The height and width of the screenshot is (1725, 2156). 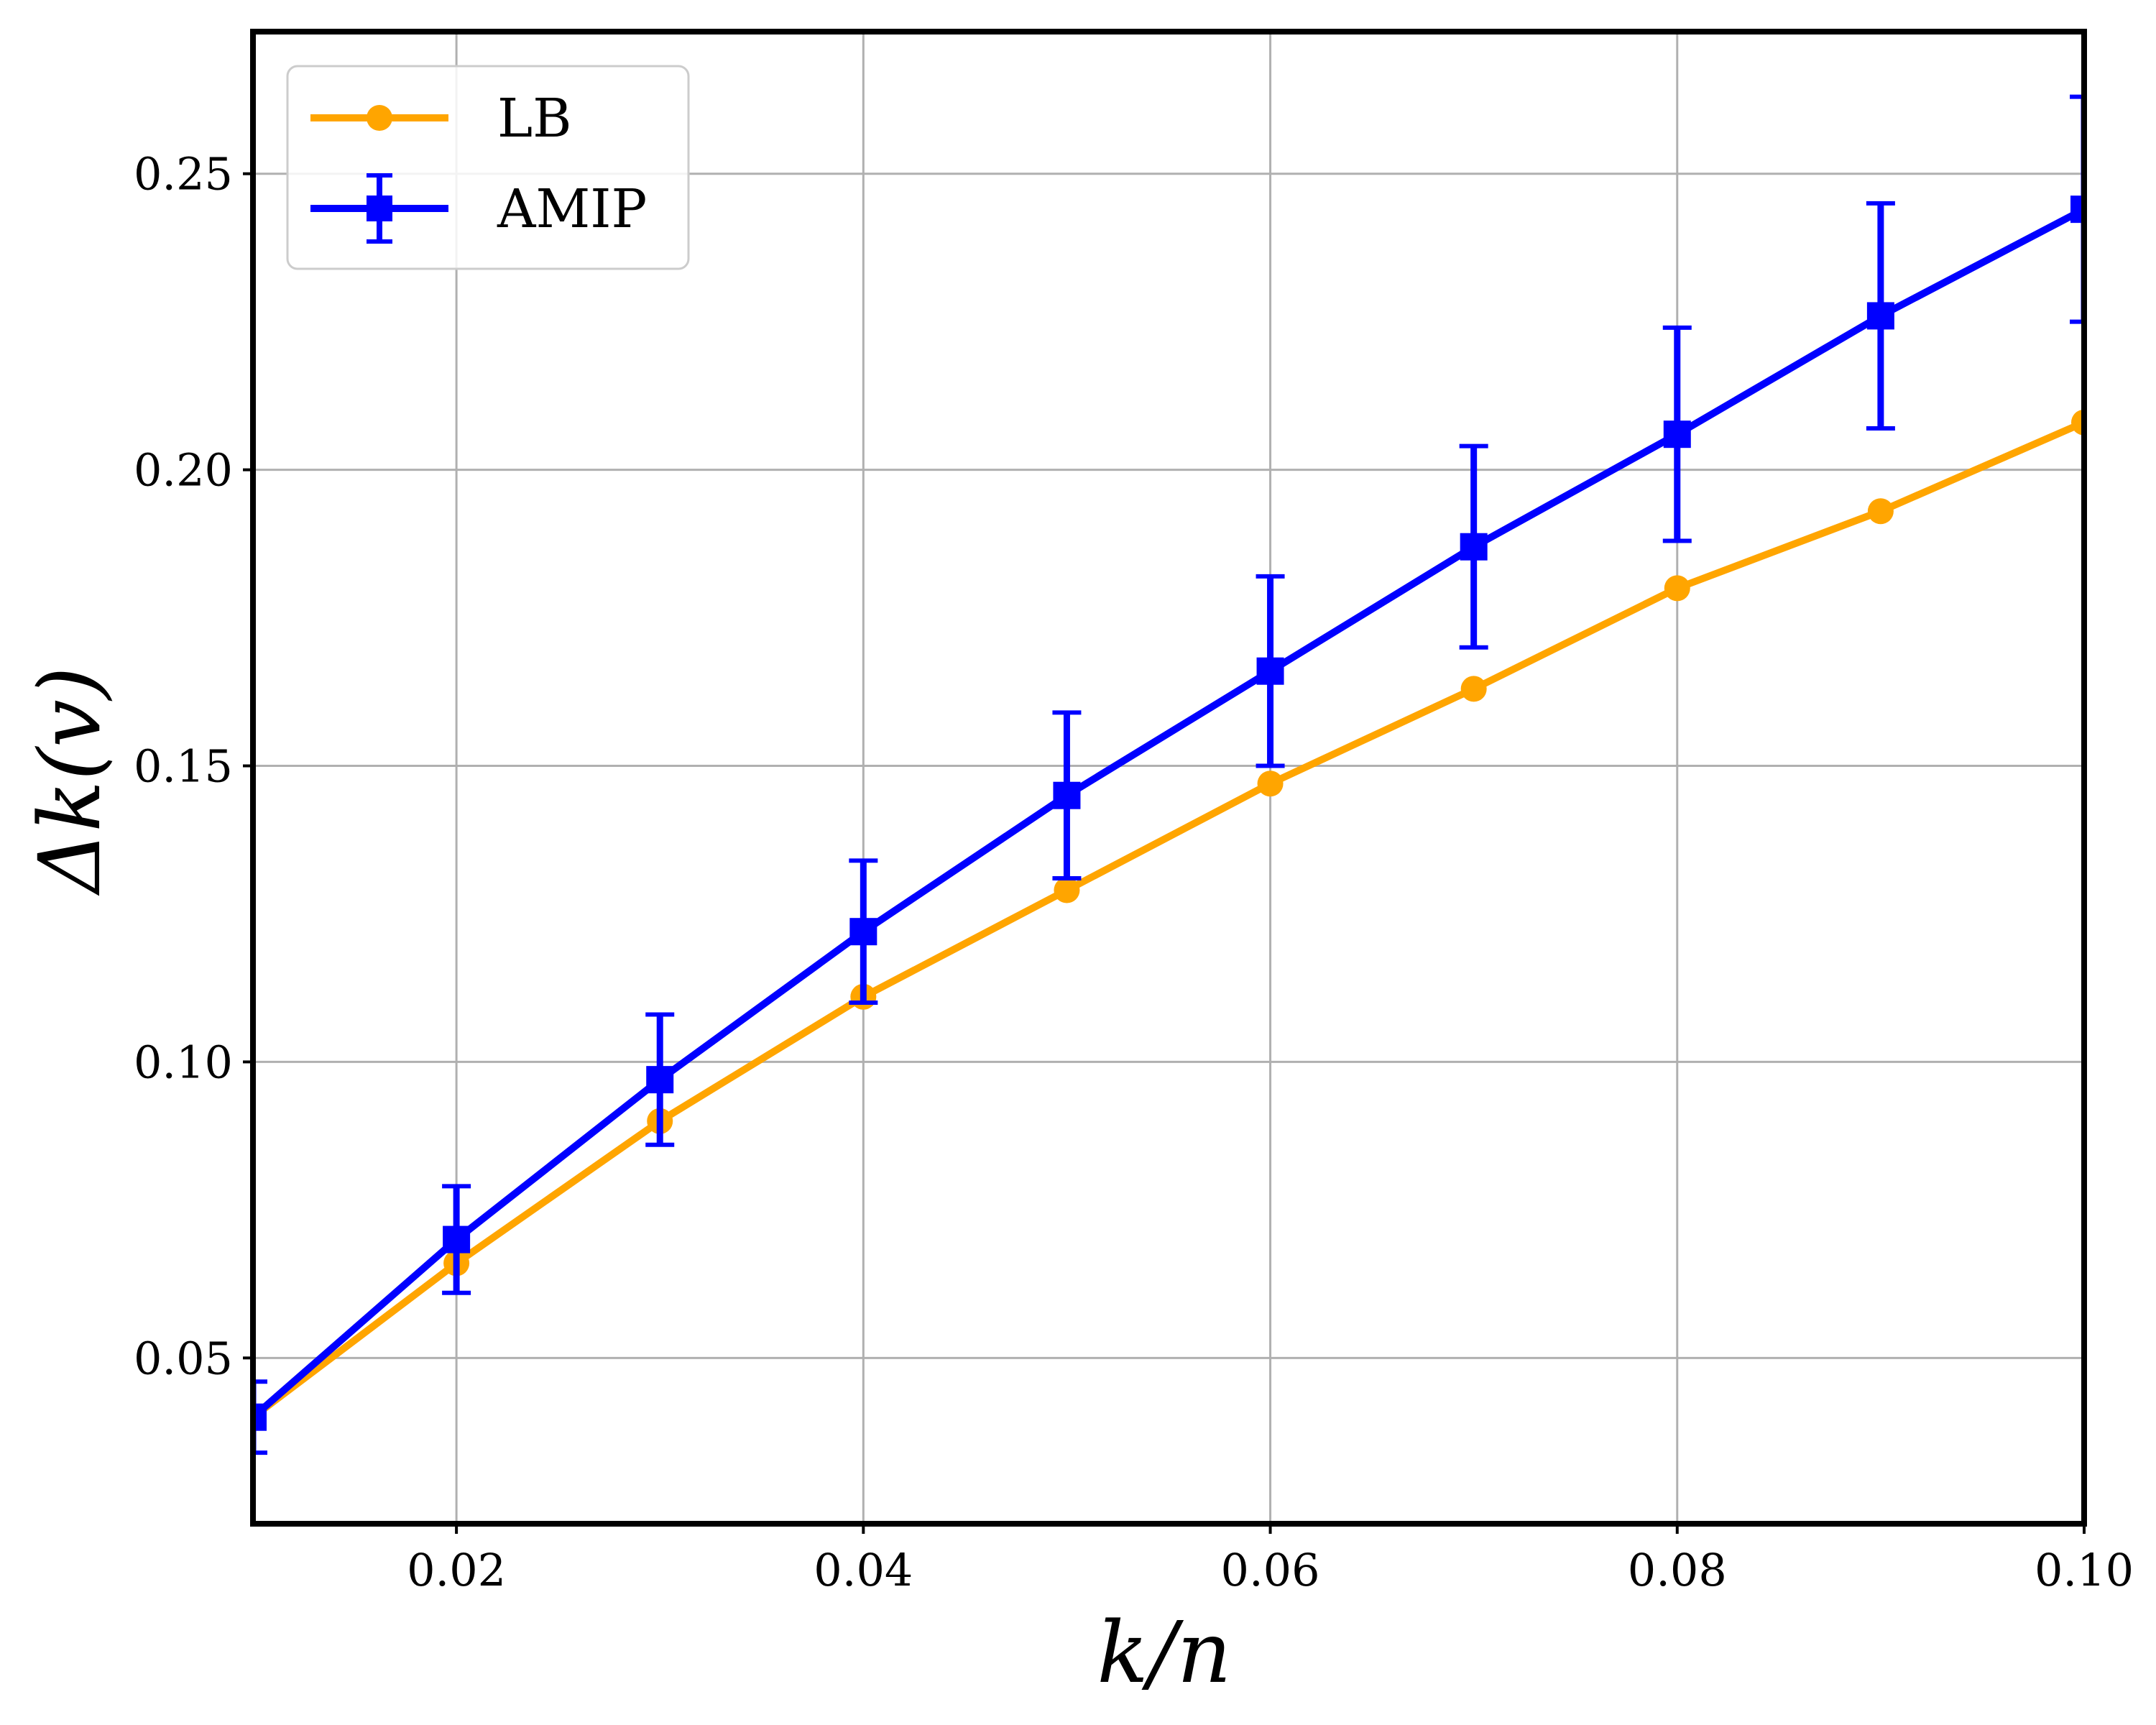 What do you see at coordinates (1270, 1570) in the screenshot?
I see `x-tick-label: 0.06` at bounding box center [1270, 1570].